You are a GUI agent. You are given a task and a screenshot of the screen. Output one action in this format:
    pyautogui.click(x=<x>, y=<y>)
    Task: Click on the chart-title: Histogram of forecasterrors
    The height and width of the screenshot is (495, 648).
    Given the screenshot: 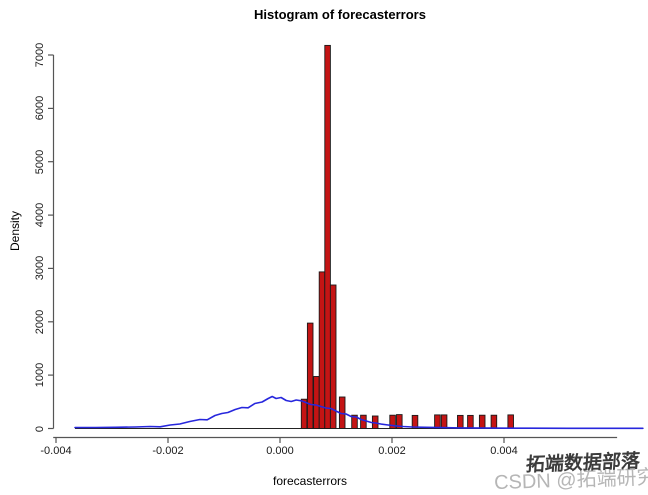 What is the action you would take?
    pyautogui.click(x=340, y=14)
    